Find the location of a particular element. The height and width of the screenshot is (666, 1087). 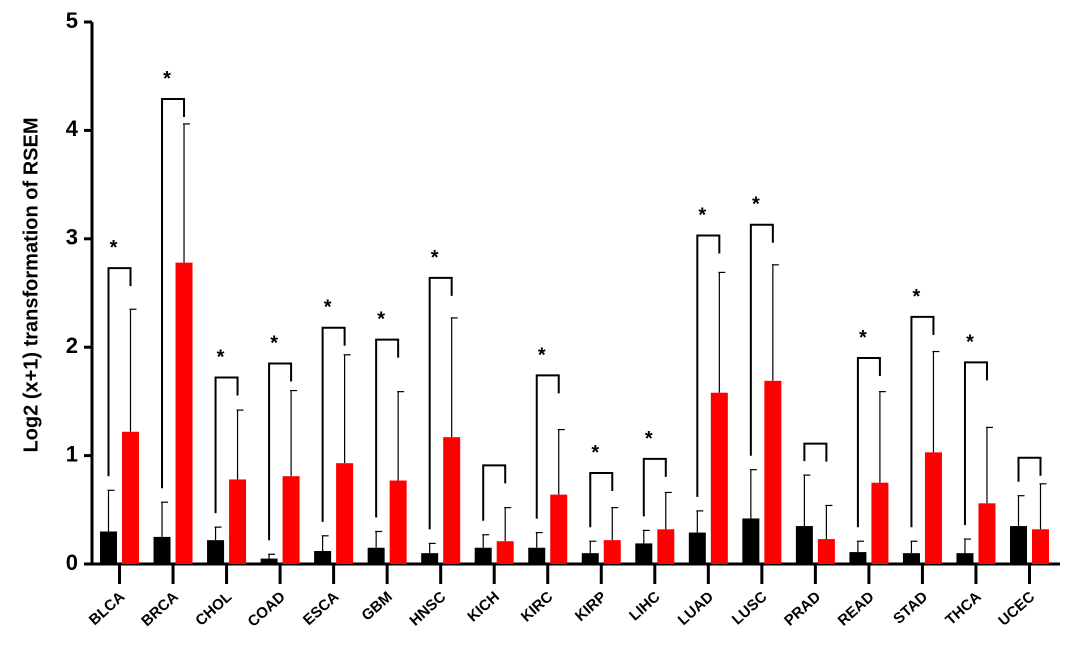

x-tick-label: BLCA is located at coordinates (107, 608).